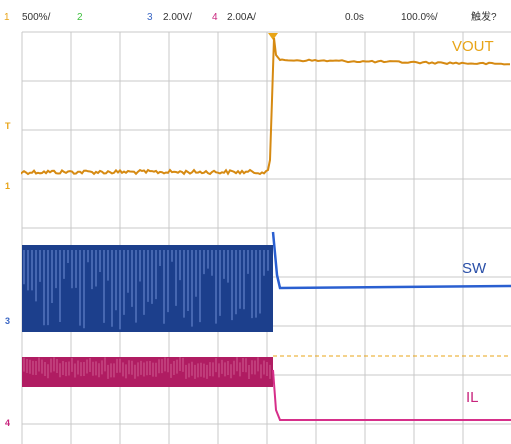 The image size is (511, 444). I want to click on trigger-level-marker: T, so click(8, 126).